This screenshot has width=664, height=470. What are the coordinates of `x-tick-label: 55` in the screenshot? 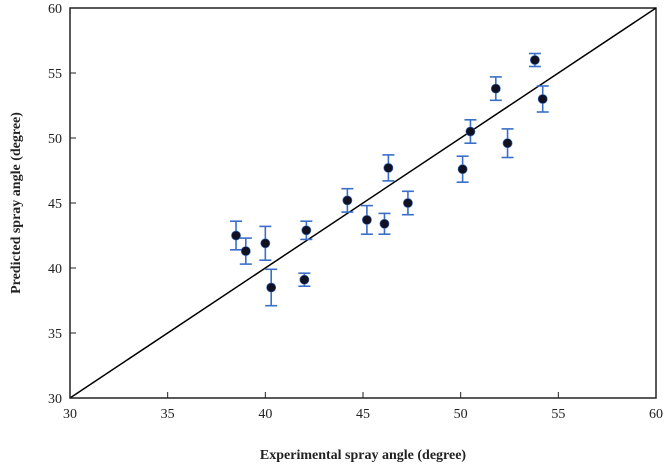 It's located at (558, 414).